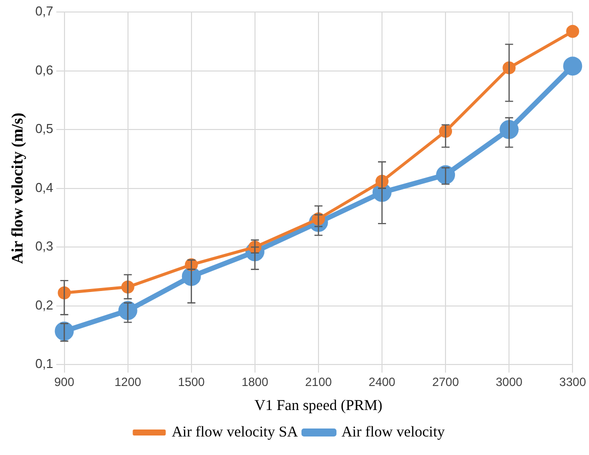 The height and width of the screenshot is (455, 589). I want to click on x-tick-label: 1500, so click(192, 382).